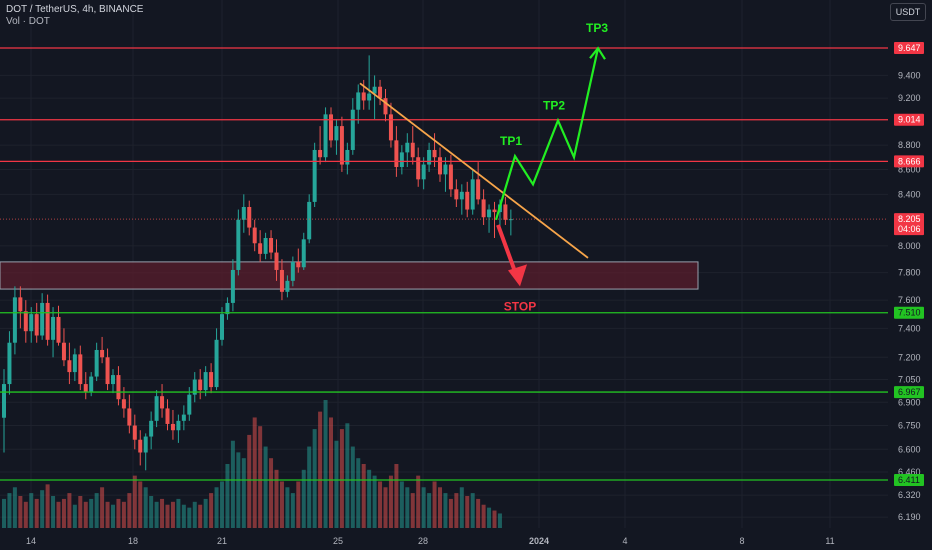 Image resolution: width=932 pixels, height=550 pixels. Describe the element at coordinates (547, 134) in the screenshot. I see `projection-path` at that location.